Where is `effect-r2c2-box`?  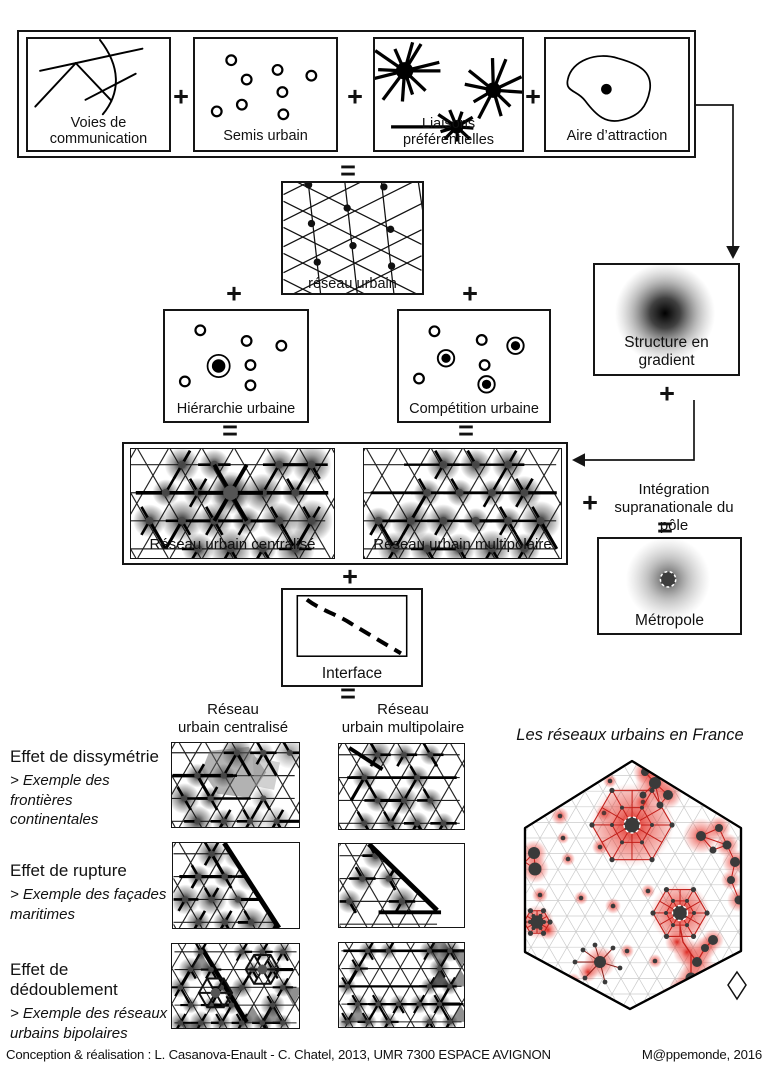
effect-r2c2-box is located at coordinates (401, 885).